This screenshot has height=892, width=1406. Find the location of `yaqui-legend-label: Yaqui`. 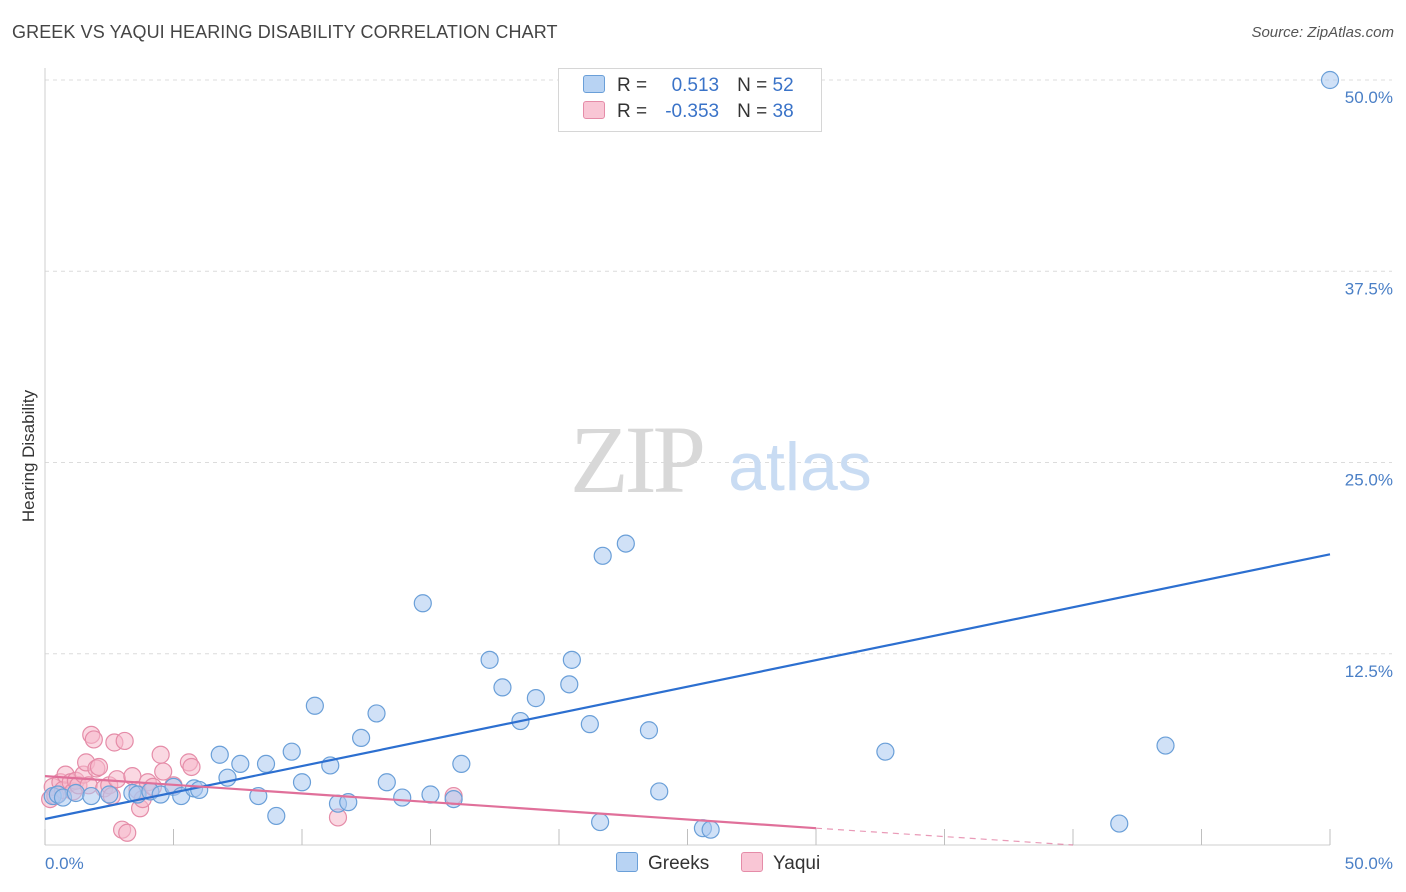

yaqui-legend-label: Yaqui is located at coordinates (797, 863).